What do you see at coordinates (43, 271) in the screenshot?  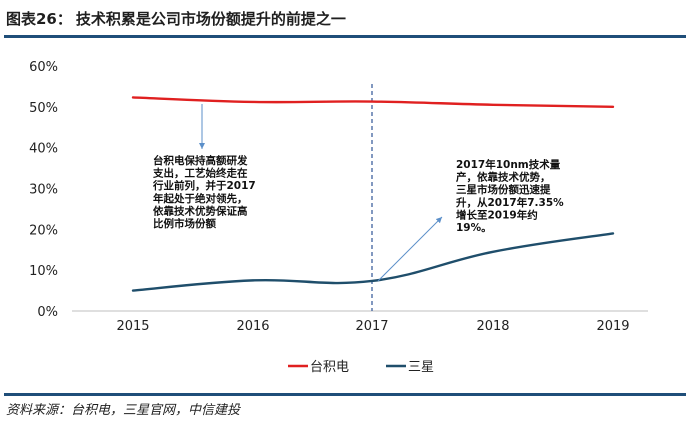 I see `y-tick-label: 10%` at bounding box center [43, 271].